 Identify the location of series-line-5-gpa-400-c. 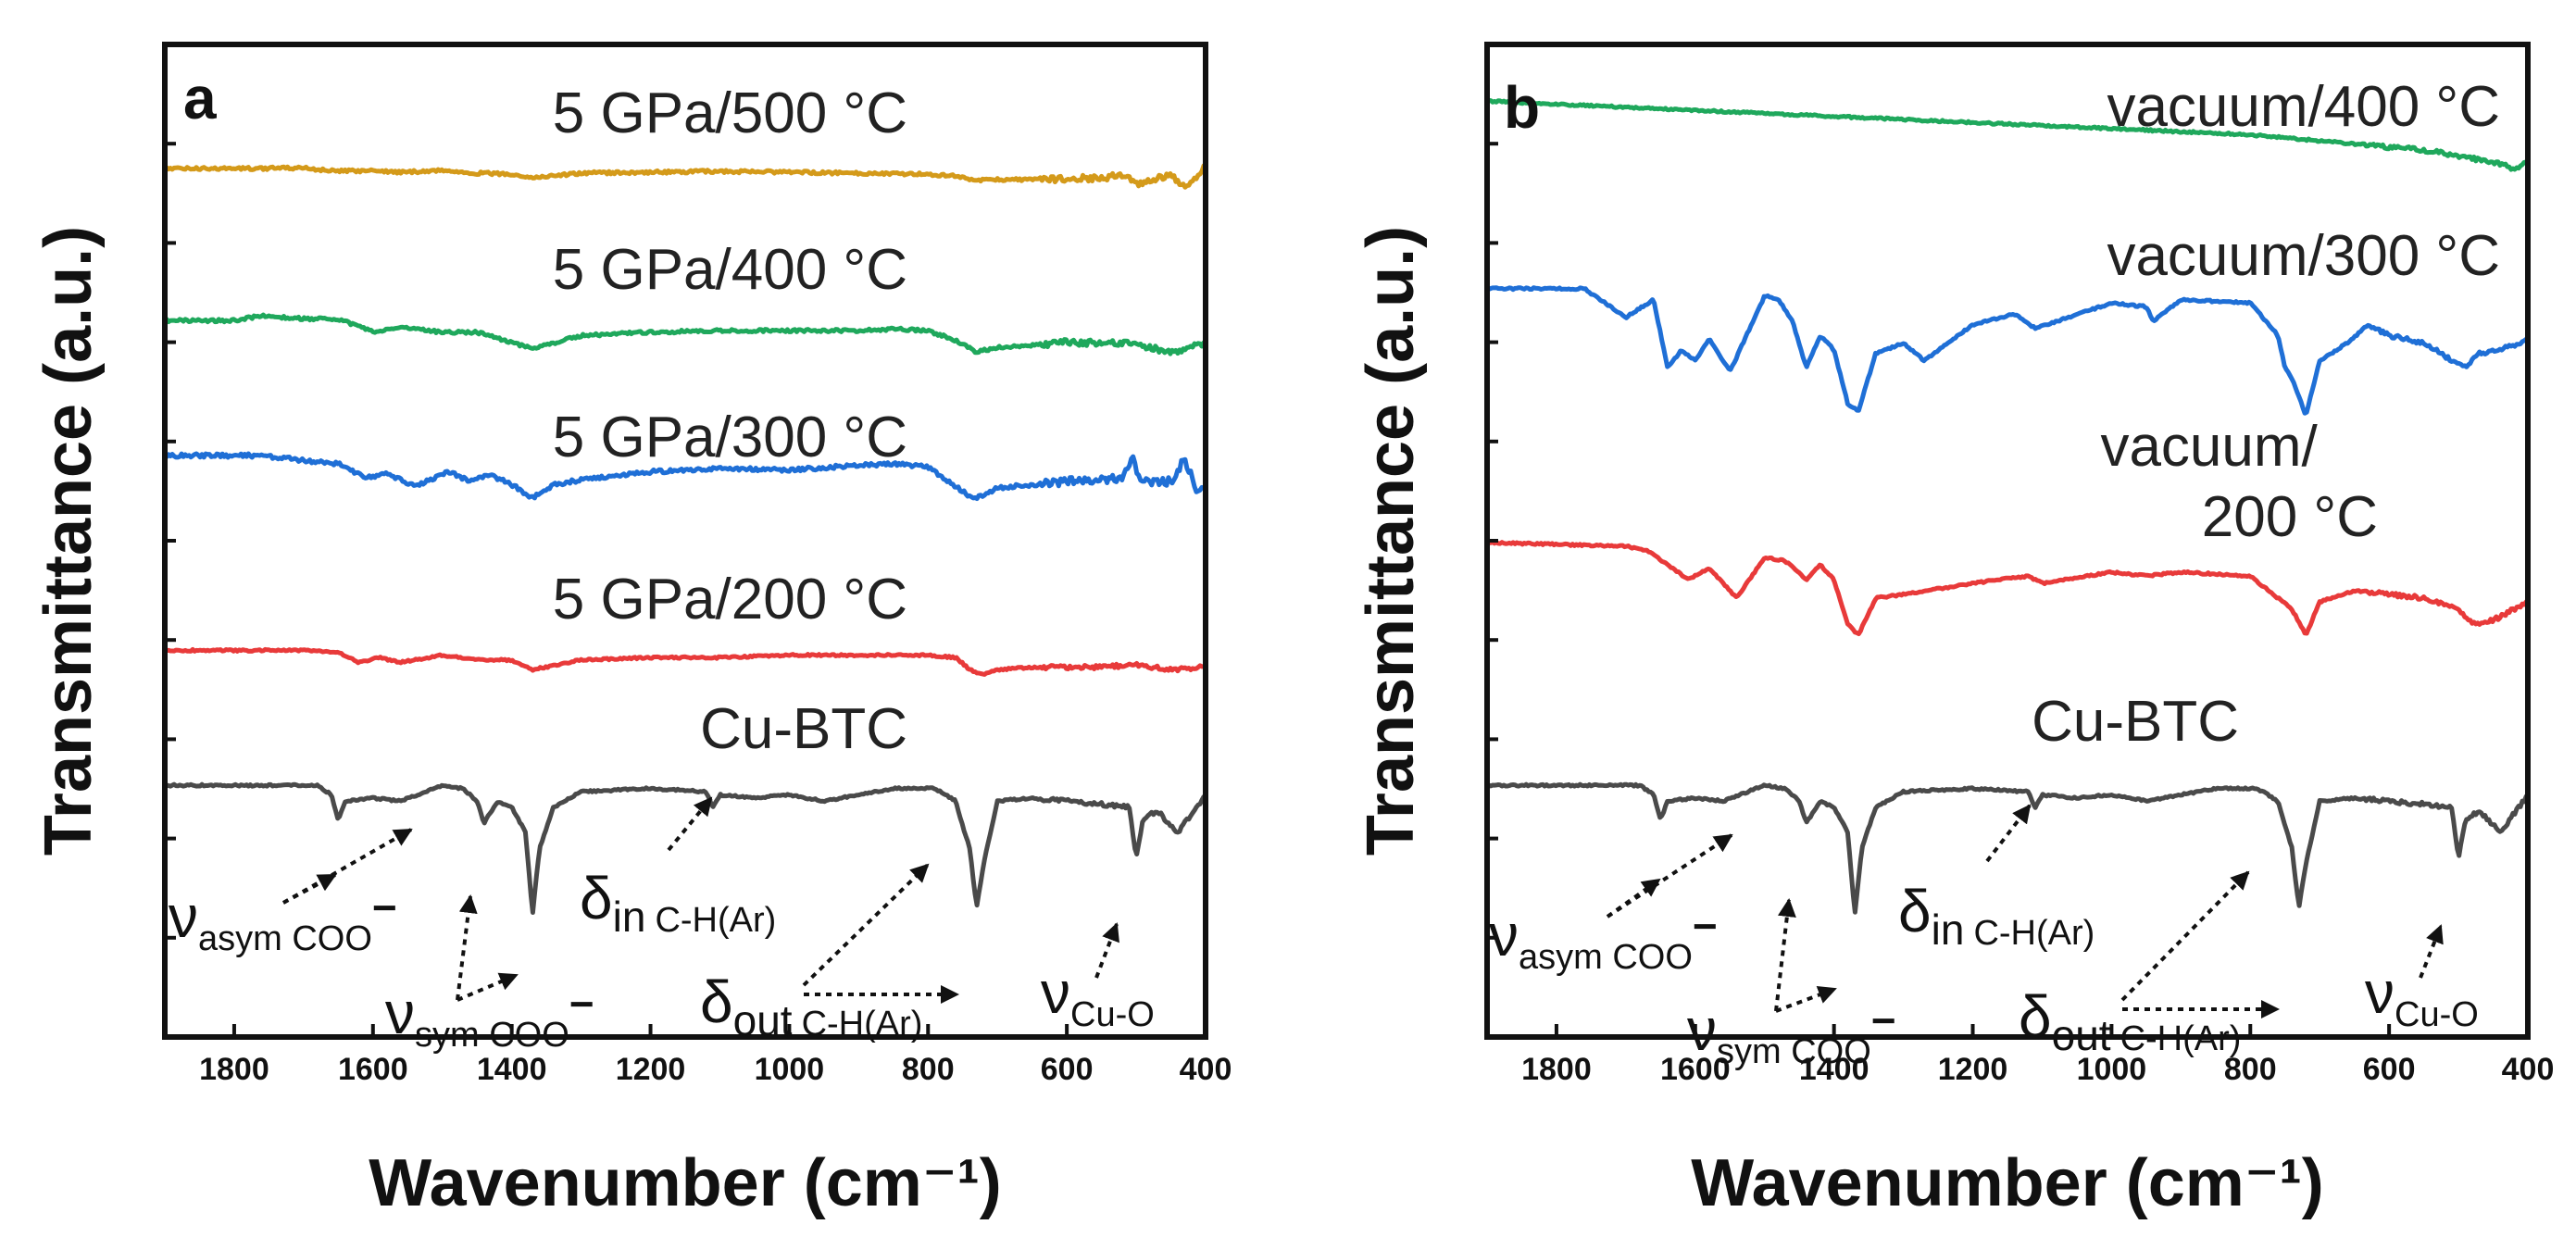
(685, 334).